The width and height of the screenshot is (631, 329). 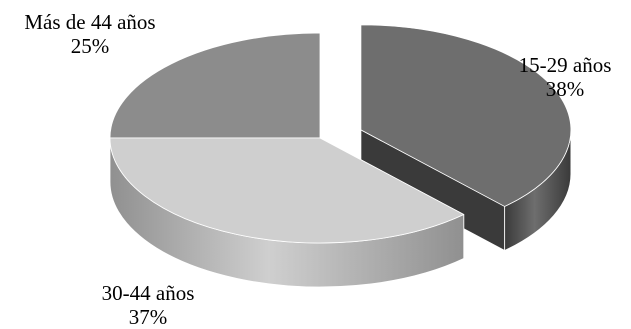 I want to click on slice-top-m-s-de-44-a-os, so click(x=215, y=85).